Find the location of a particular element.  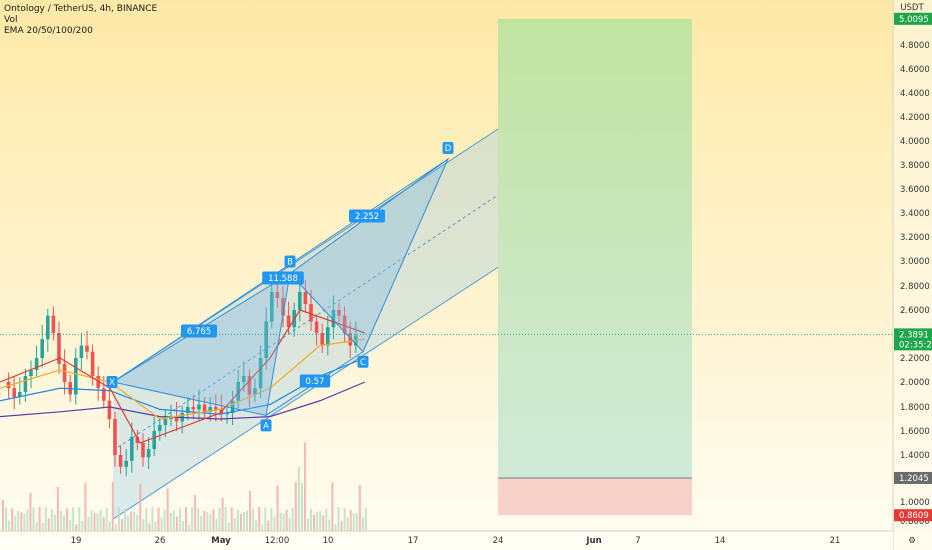

stop-zone is located at coordinates (595, 496).